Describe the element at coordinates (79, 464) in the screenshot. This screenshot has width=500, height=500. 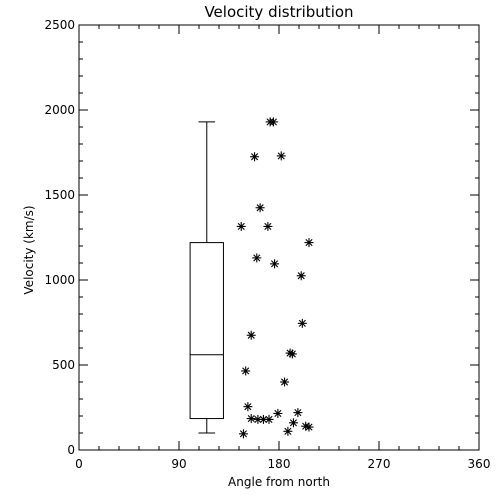
I see `x-tick-label: 0` at that location.